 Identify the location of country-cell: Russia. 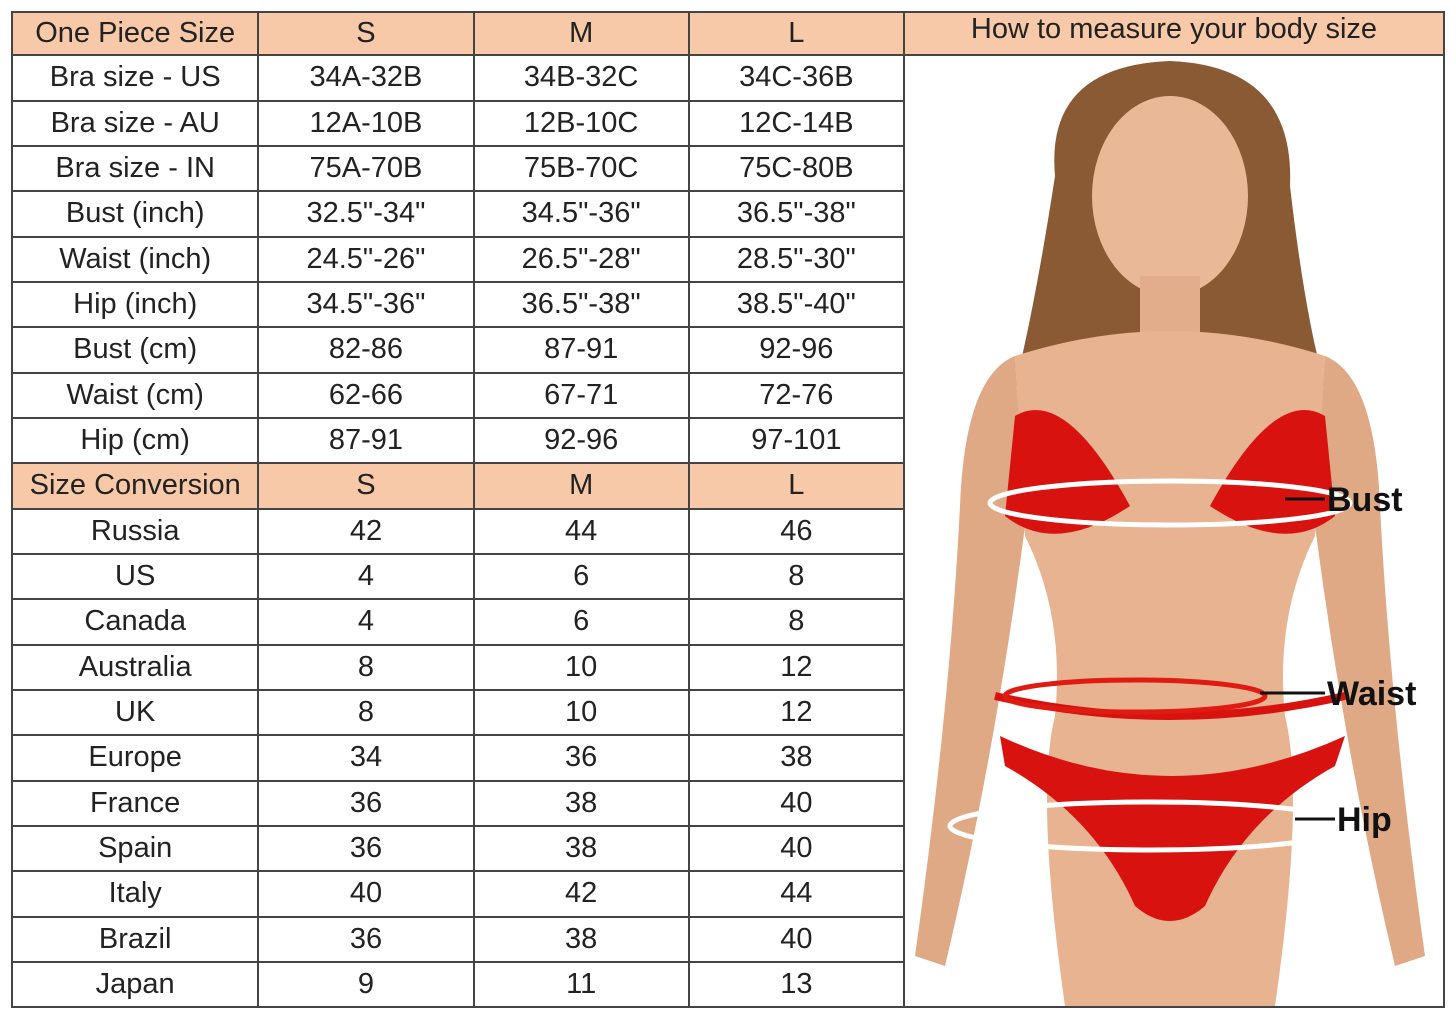
(135, 531).